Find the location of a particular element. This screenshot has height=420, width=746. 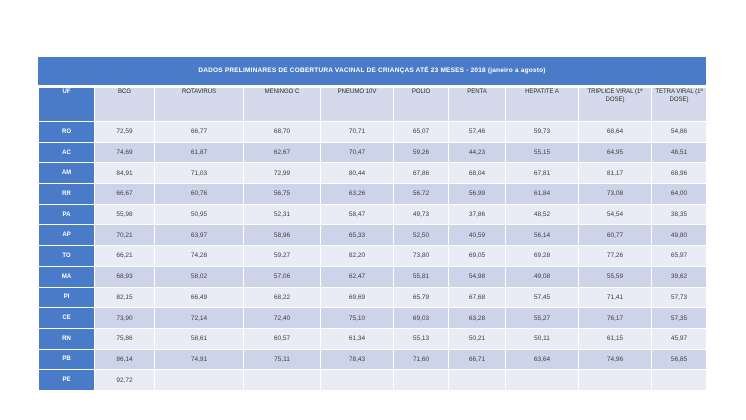

value-cell: 65,33 is located at coordinates (357, 235).